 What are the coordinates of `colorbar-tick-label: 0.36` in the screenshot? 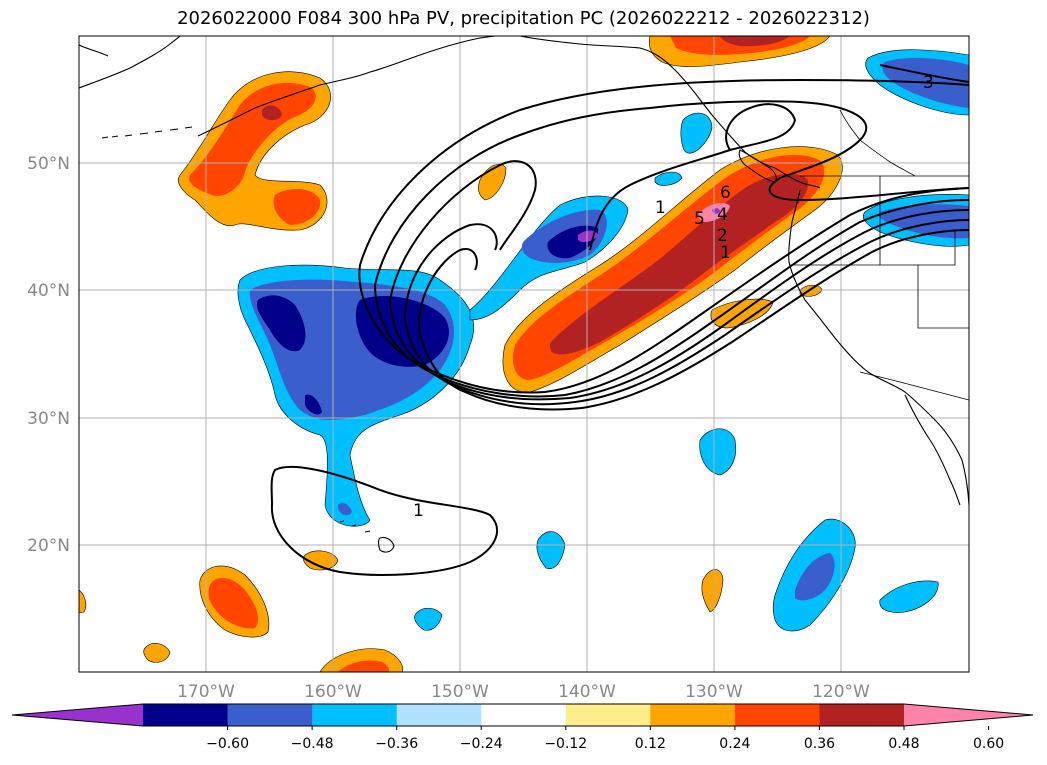 It's located at (819, 744).